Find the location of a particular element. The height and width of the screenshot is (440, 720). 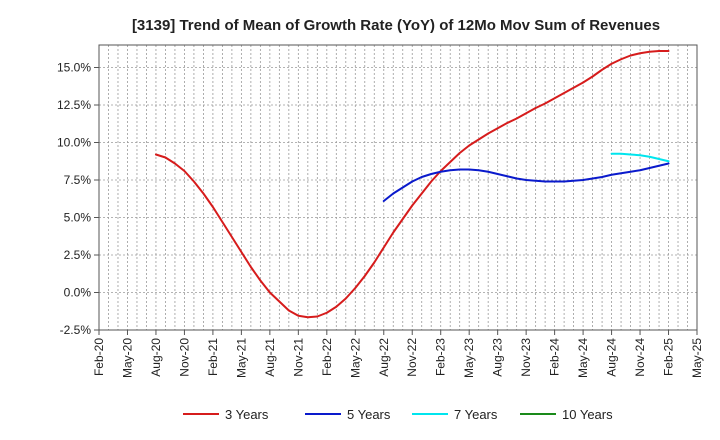

legend-label: 10 Years is located at coordinates (587, 414).